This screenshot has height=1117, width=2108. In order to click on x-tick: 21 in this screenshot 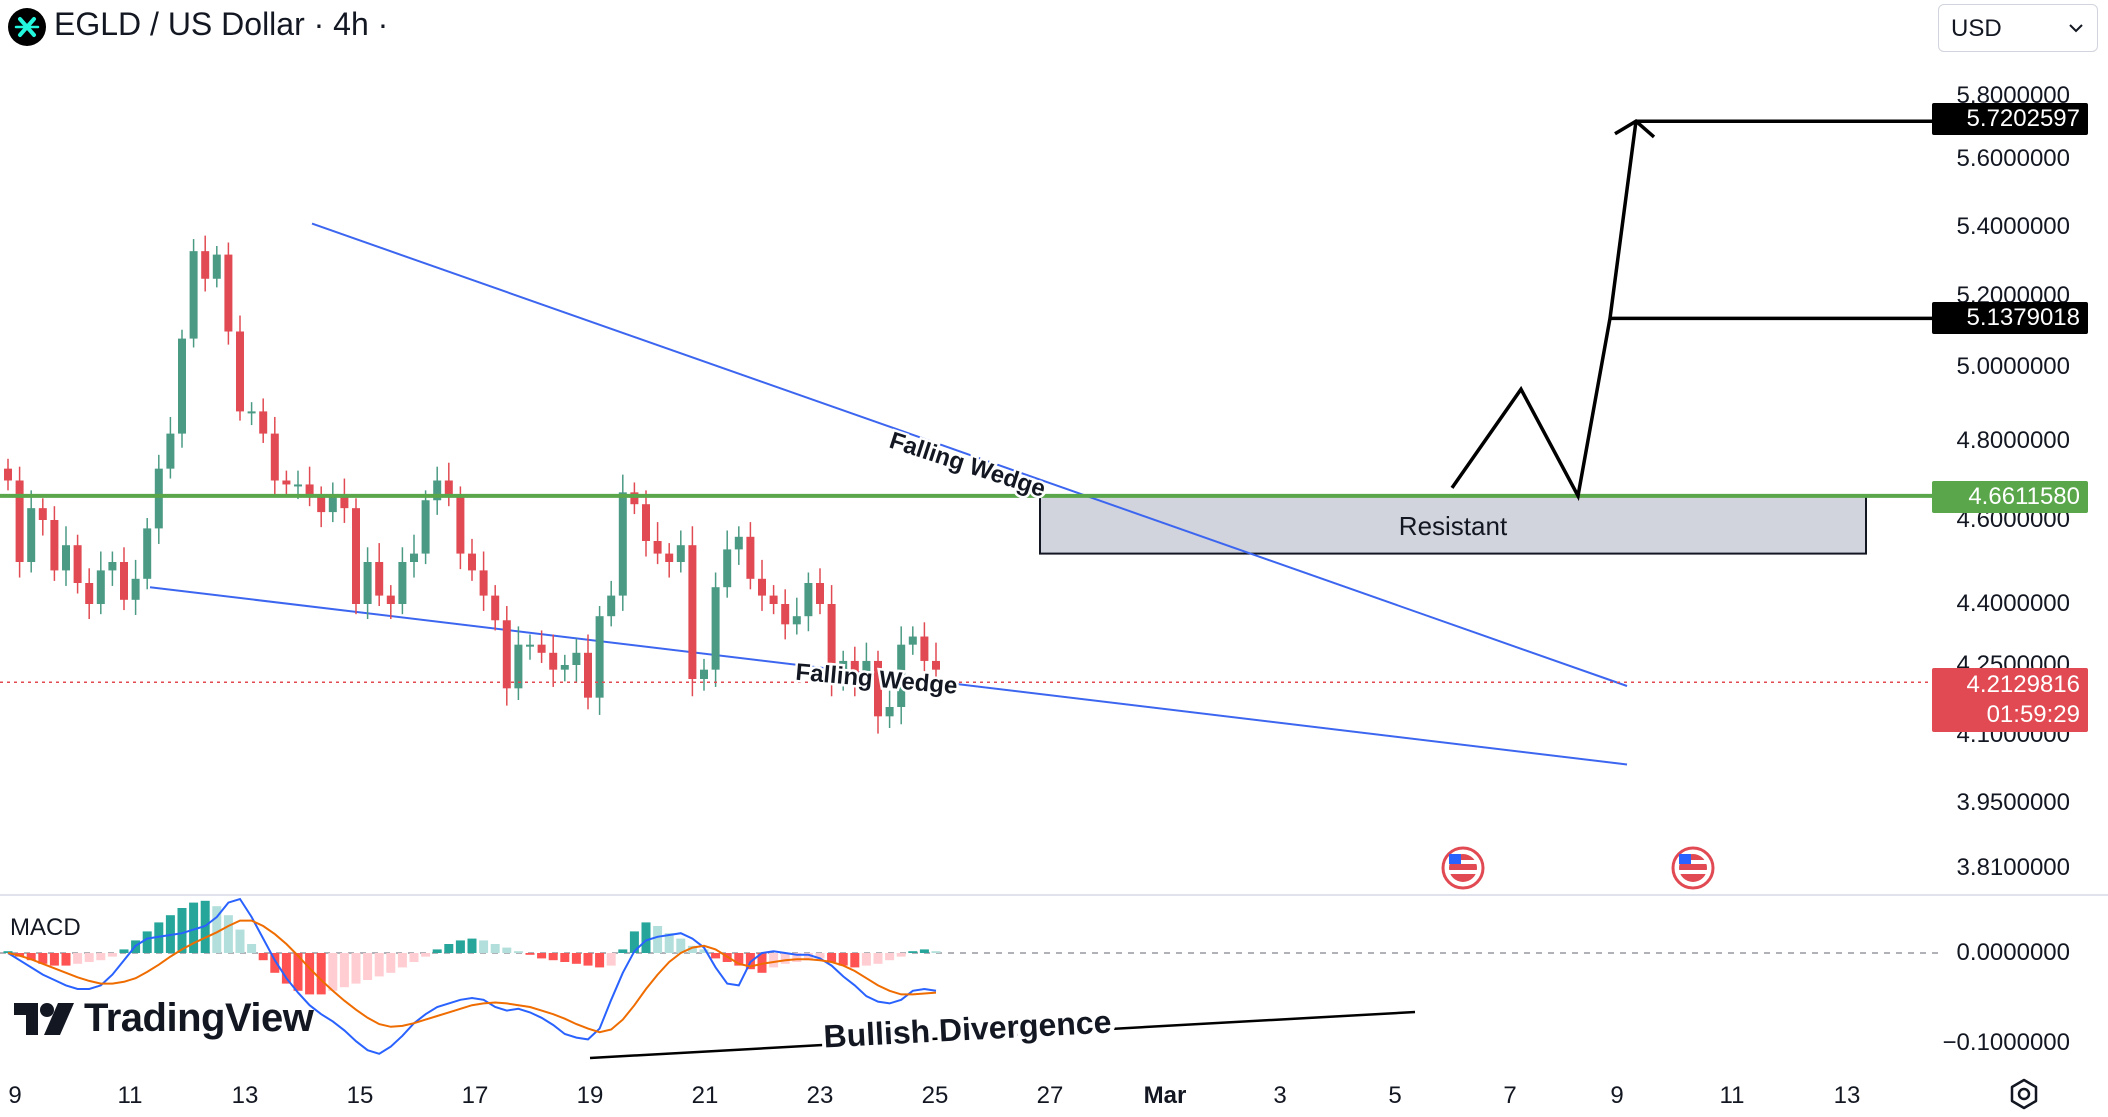, I will do `click(705, 1095)`.